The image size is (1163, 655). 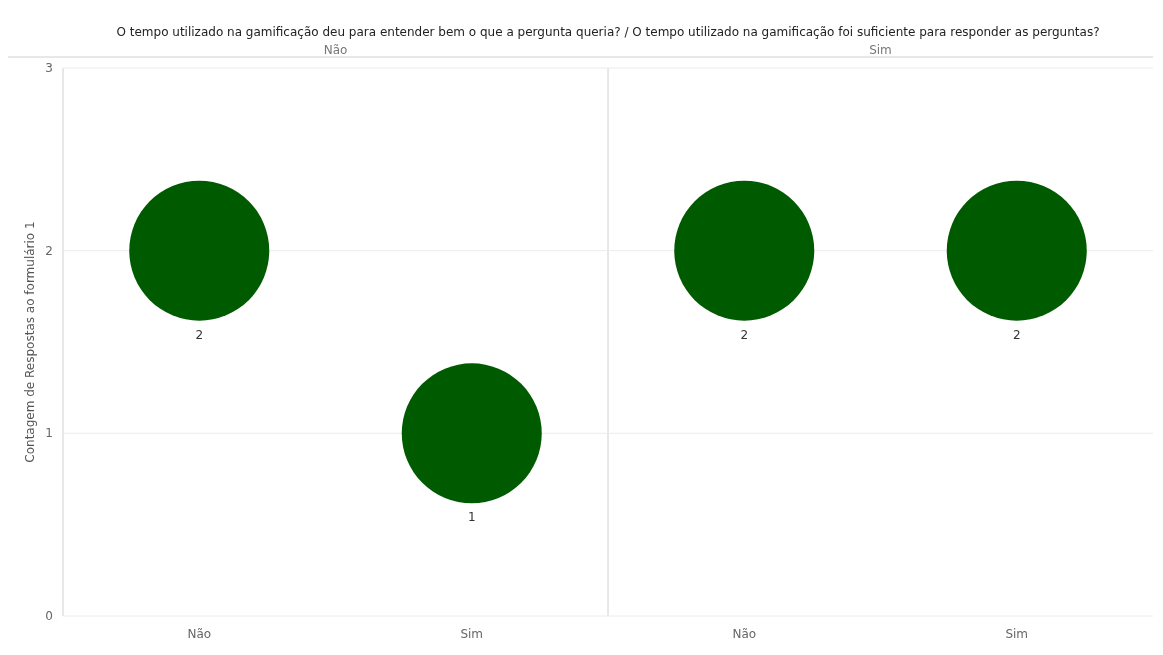 What do you see at coordinates (49, 250) in the screenshot?
I see `y-tick-label: 2` at bounding box center [49, 250].